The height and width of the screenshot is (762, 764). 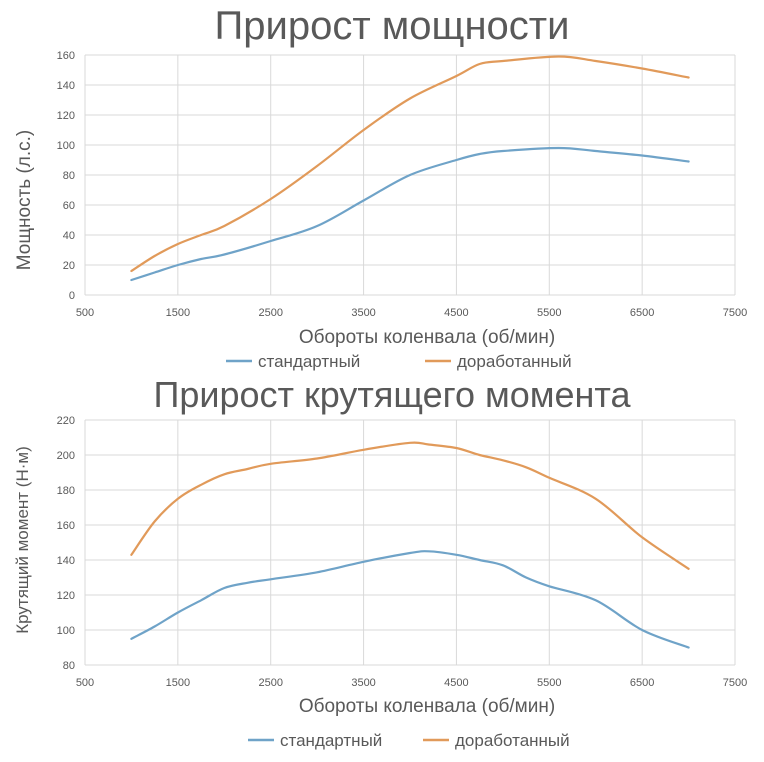 I want to click on torque-x-tick-label: 2500, so click(x=270, y=683).